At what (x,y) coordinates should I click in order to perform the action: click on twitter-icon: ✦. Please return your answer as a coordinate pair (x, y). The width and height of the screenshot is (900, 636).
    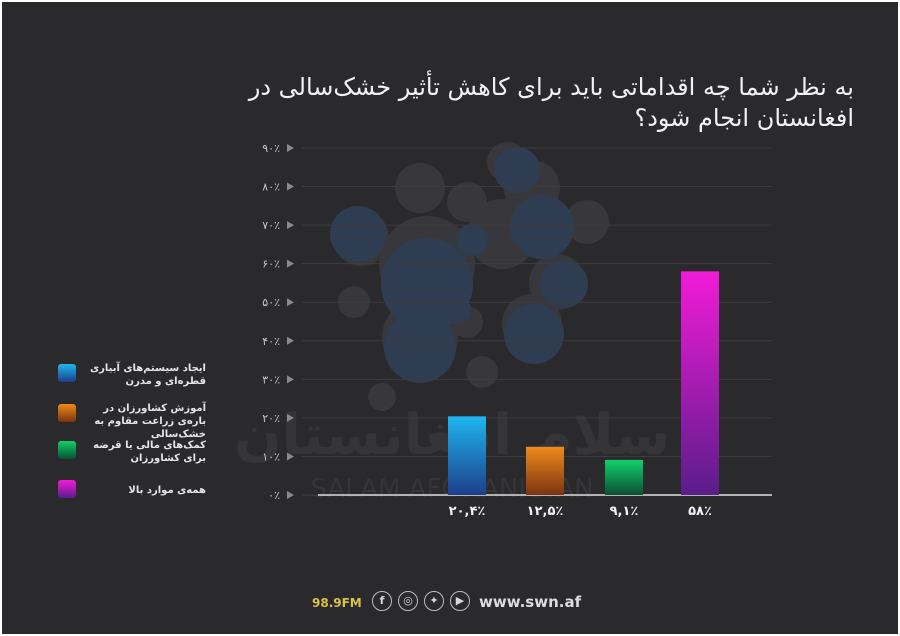
    Looking at the image, I should click on (434, 601).